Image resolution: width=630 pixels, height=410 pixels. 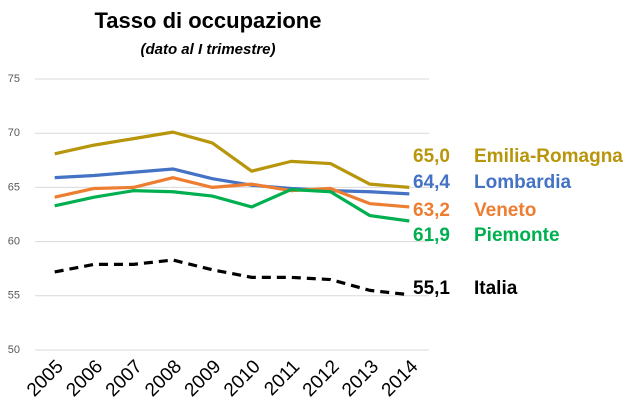 I want to click on legend-label: Piemonte, so click(x=517, y=235).